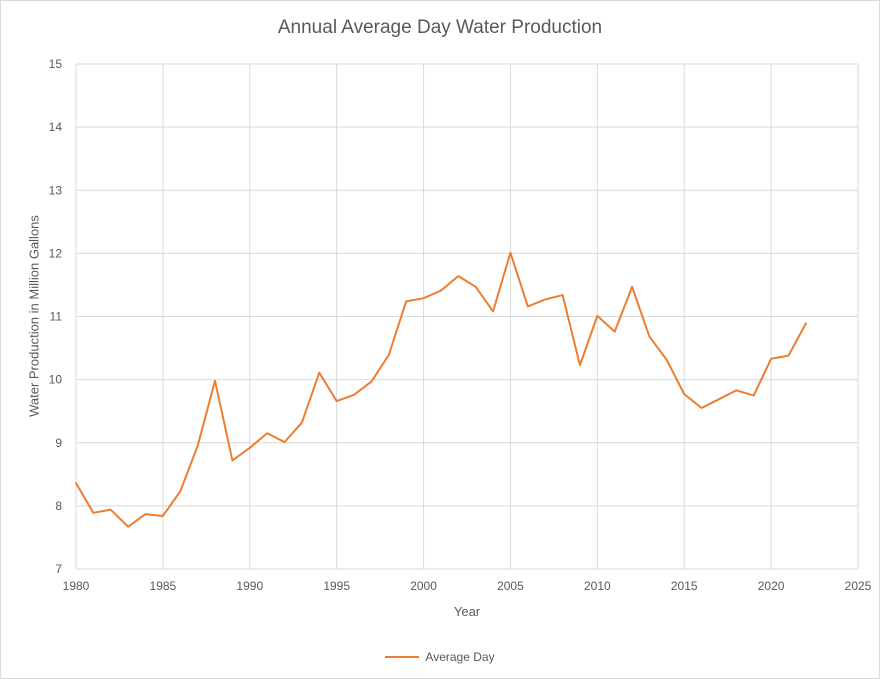 This screenshot has width=880, height=679. I want to click on y-tick-label: 12, so click(56, 253).